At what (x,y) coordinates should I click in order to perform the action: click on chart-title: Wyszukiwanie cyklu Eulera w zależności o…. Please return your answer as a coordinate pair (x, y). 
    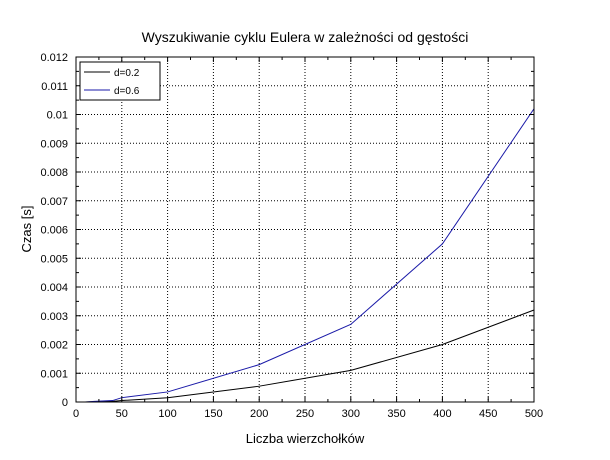
    Looking at the image, I should click on (305, 37).